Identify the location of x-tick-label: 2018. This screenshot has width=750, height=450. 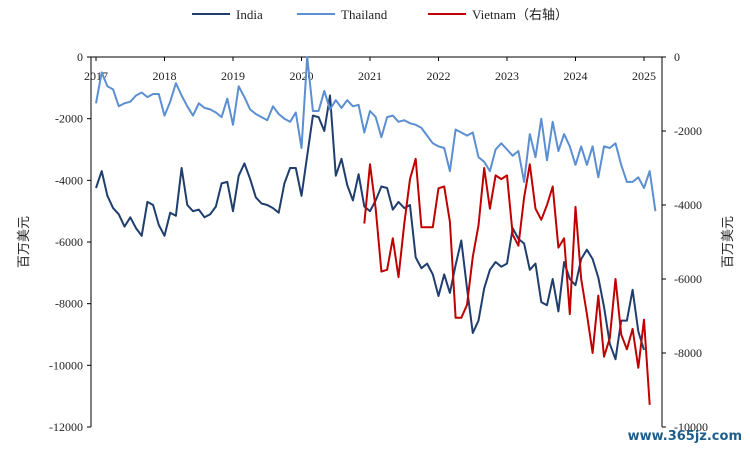
(165, 76).